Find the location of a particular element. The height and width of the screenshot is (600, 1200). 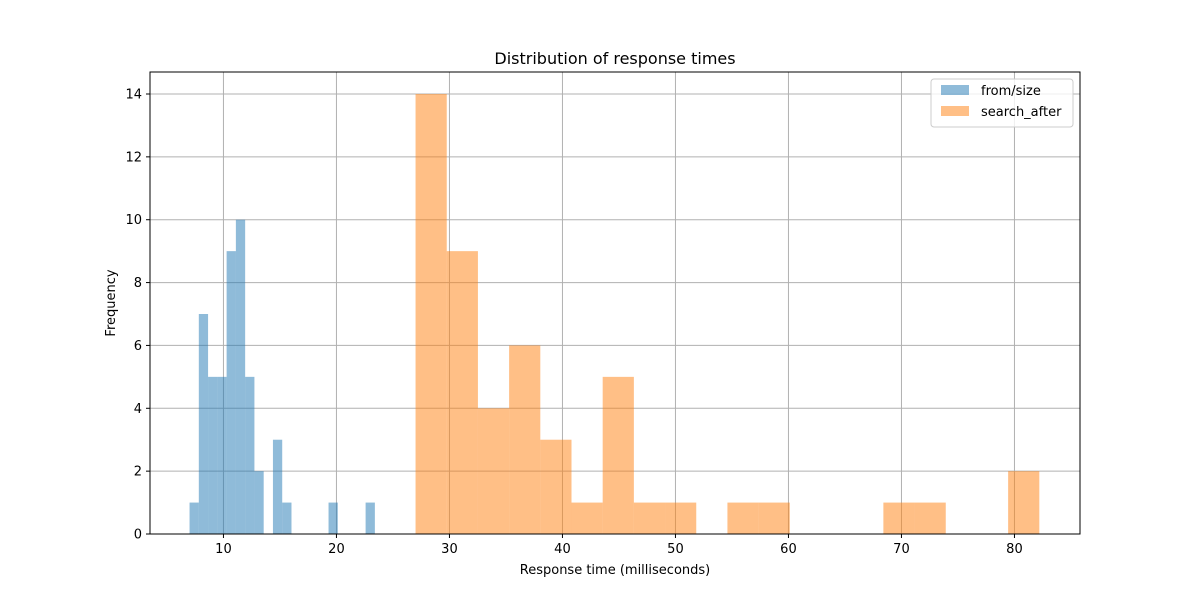

legend-label-search-after: search_after is located at coordinates (1021, 112).